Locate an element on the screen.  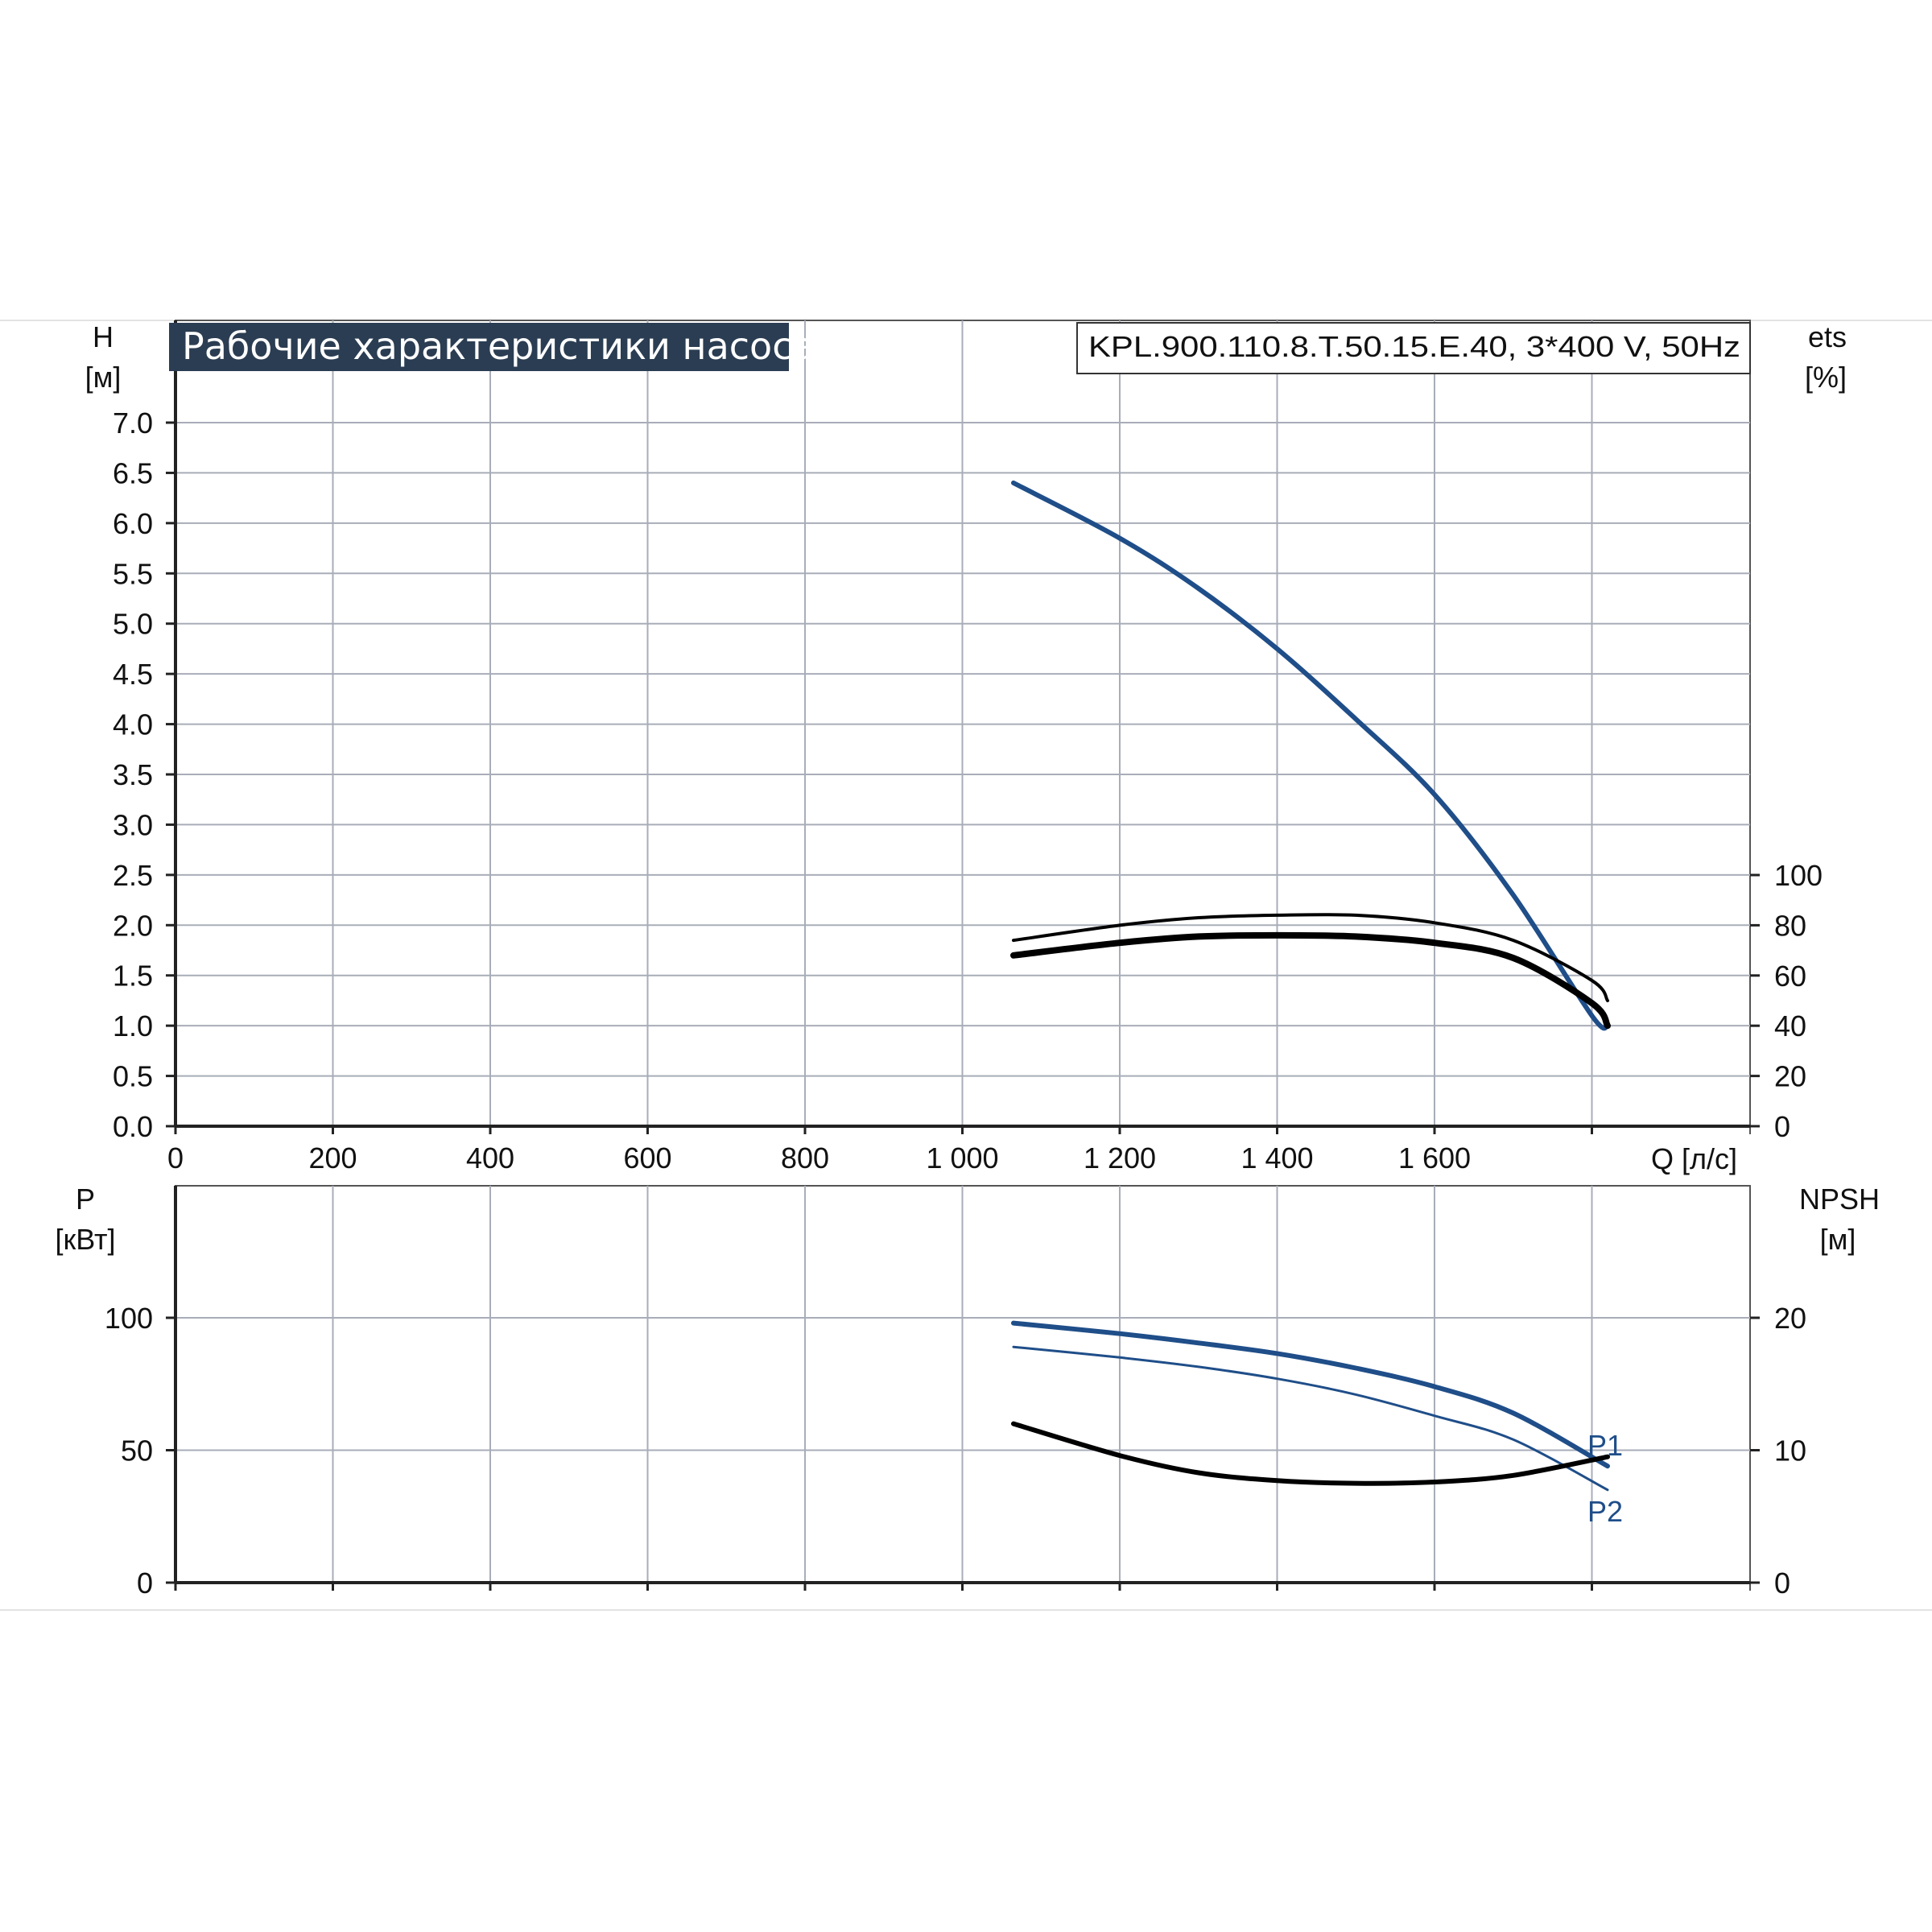
curve-label-p2: P2 is located at coordinates (1605, 1511).